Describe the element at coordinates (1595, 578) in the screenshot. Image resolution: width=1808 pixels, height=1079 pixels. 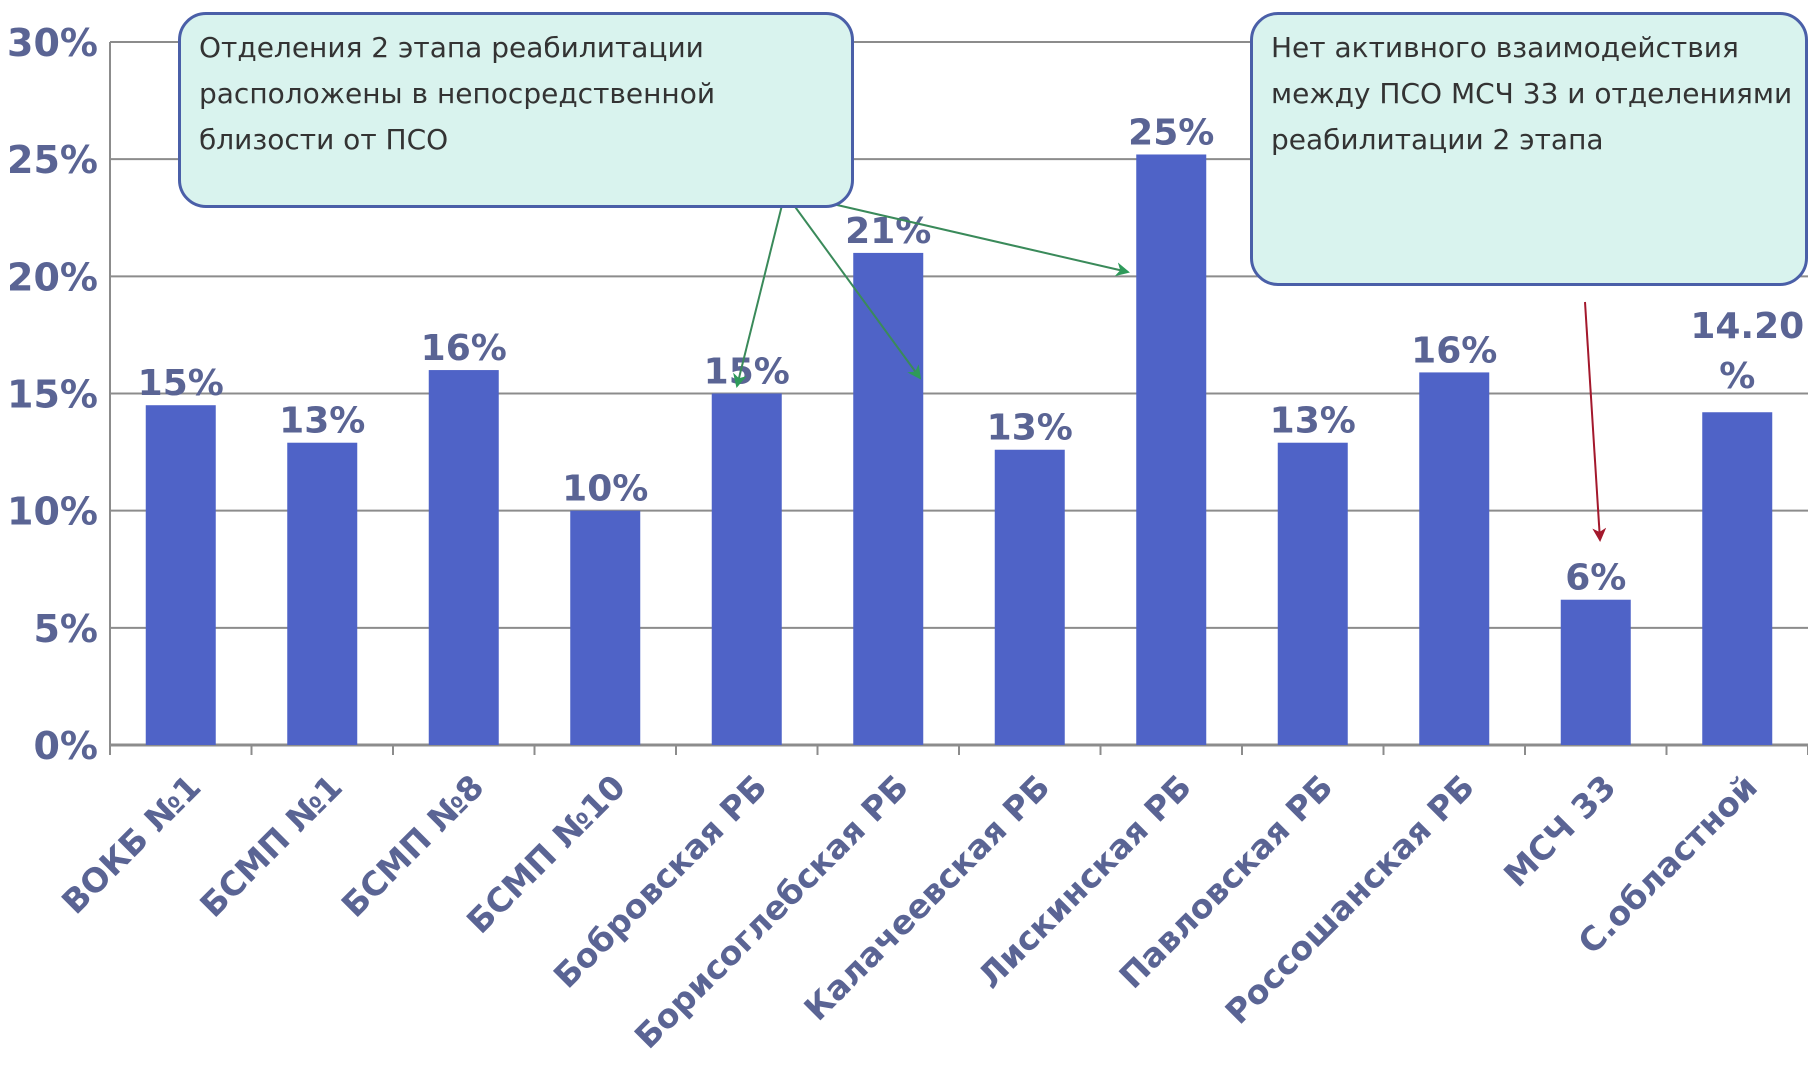
I see `data-label: 6%` at that location.